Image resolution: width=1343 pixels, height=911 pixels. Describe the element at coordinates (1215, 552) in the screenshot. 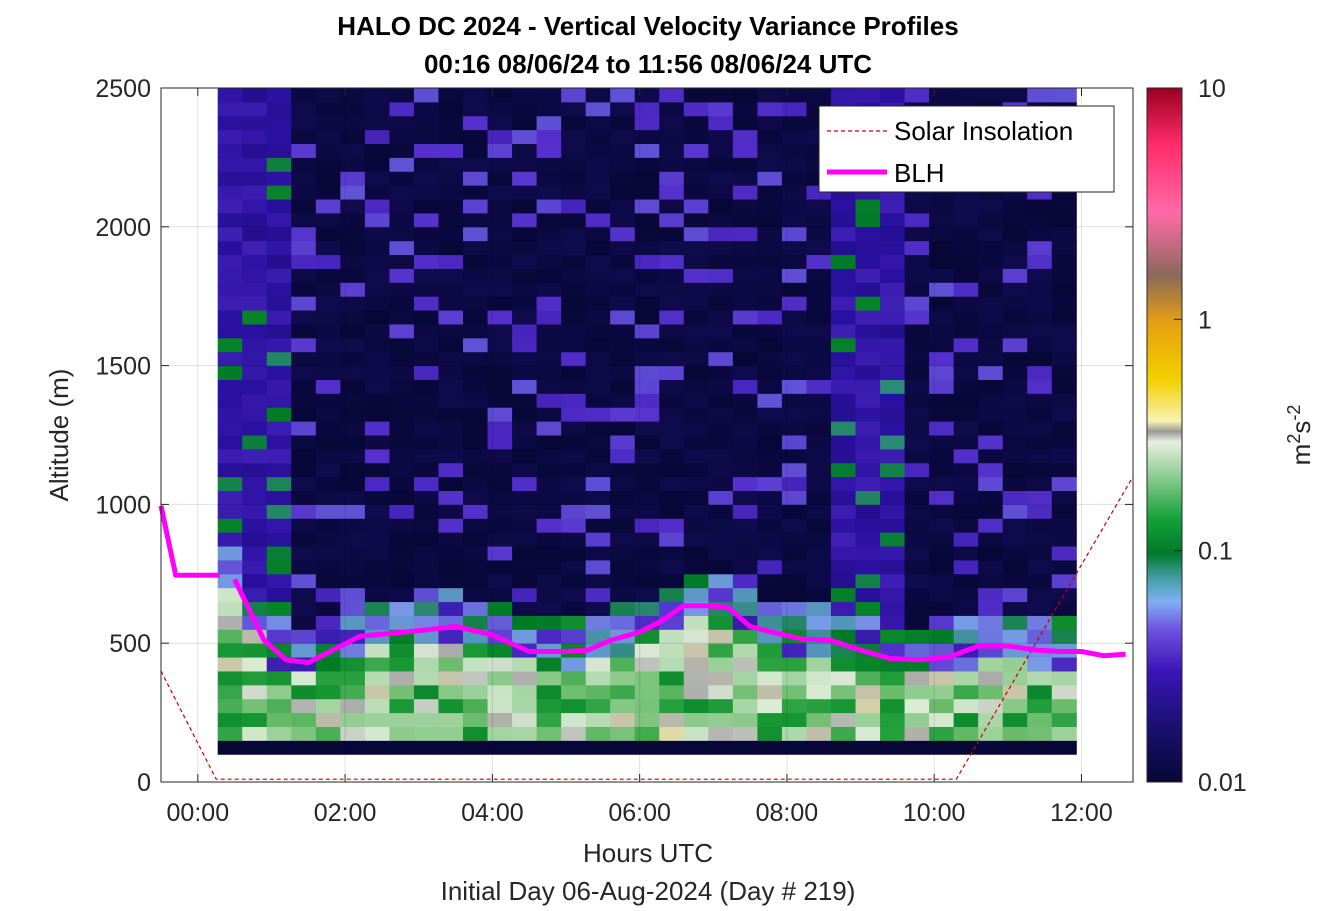

I see `colorbar-tick-label: 0.1` at that location.